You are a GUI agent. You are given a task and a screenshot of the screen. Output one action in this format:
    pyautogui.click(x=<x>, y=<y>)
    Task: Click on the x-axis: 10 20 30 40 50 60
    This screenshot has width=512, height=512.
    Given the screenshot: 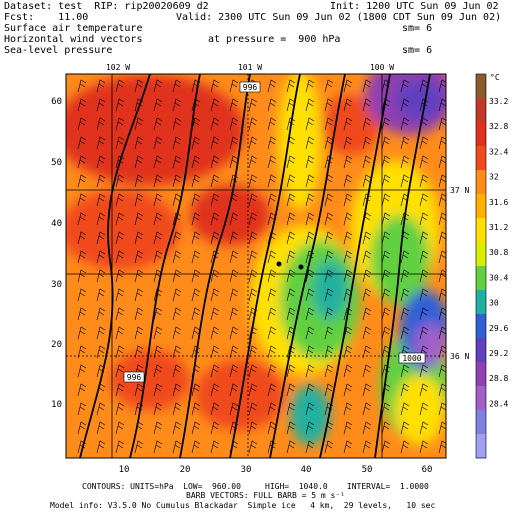 What is the action you would take?
    pyautogui.click(x=276, y=470)
    